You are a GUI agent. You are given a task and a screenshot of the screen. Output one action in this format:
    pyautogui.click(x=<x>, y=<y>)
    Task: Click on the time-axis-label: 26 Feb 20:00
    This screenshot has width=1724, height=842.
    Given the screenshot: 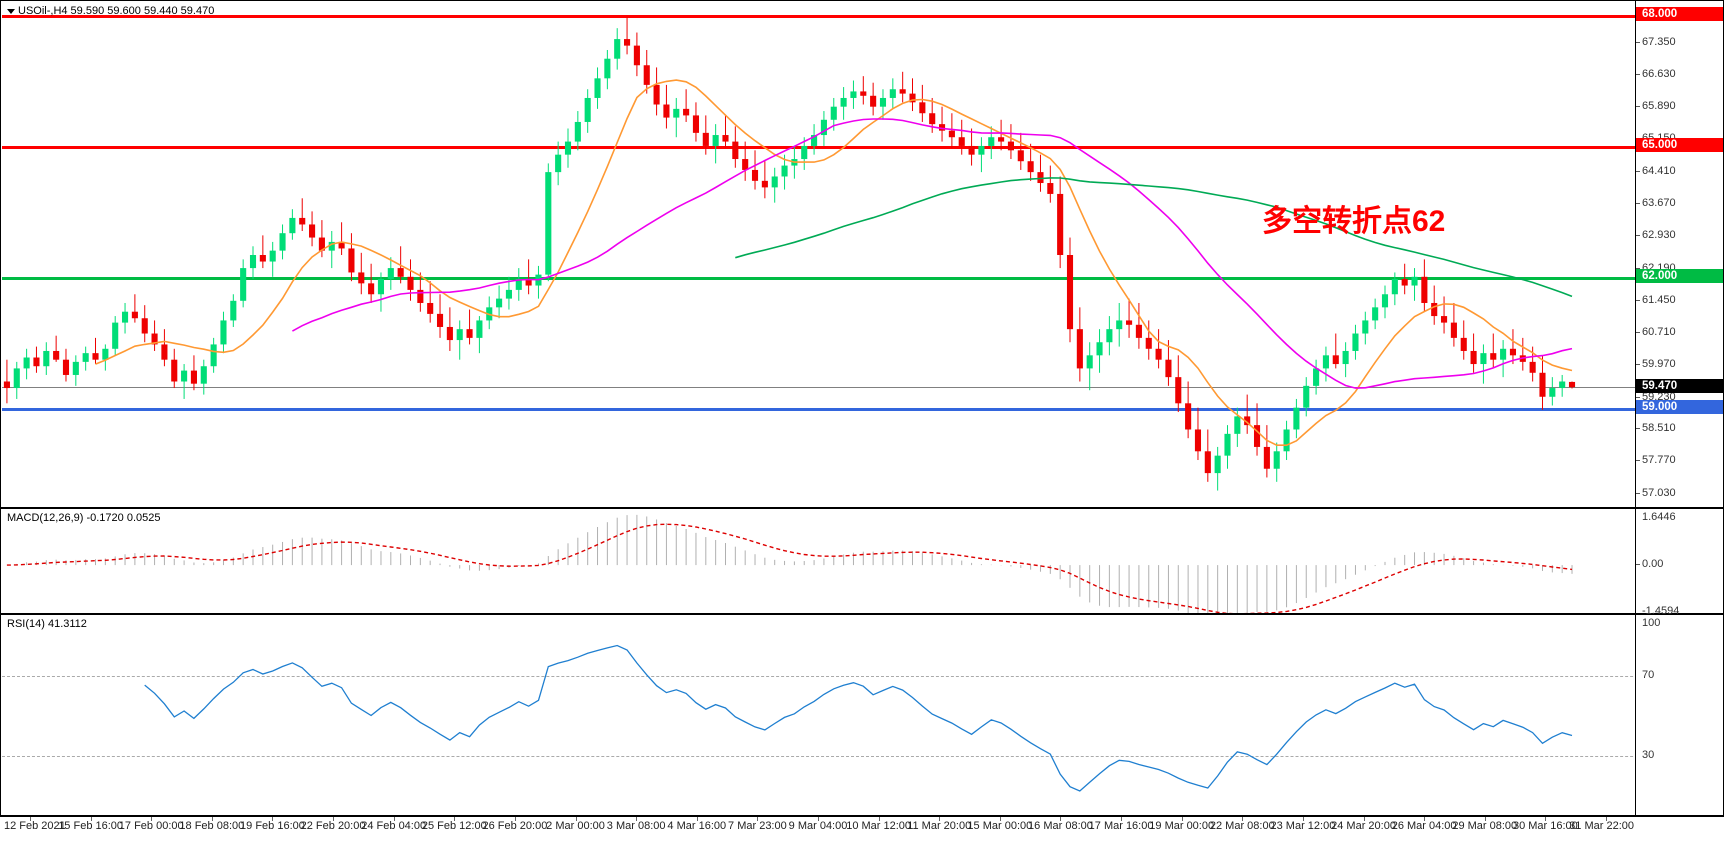 What is the action you would take?
    pyautogui.click(x=515, y=826)
    